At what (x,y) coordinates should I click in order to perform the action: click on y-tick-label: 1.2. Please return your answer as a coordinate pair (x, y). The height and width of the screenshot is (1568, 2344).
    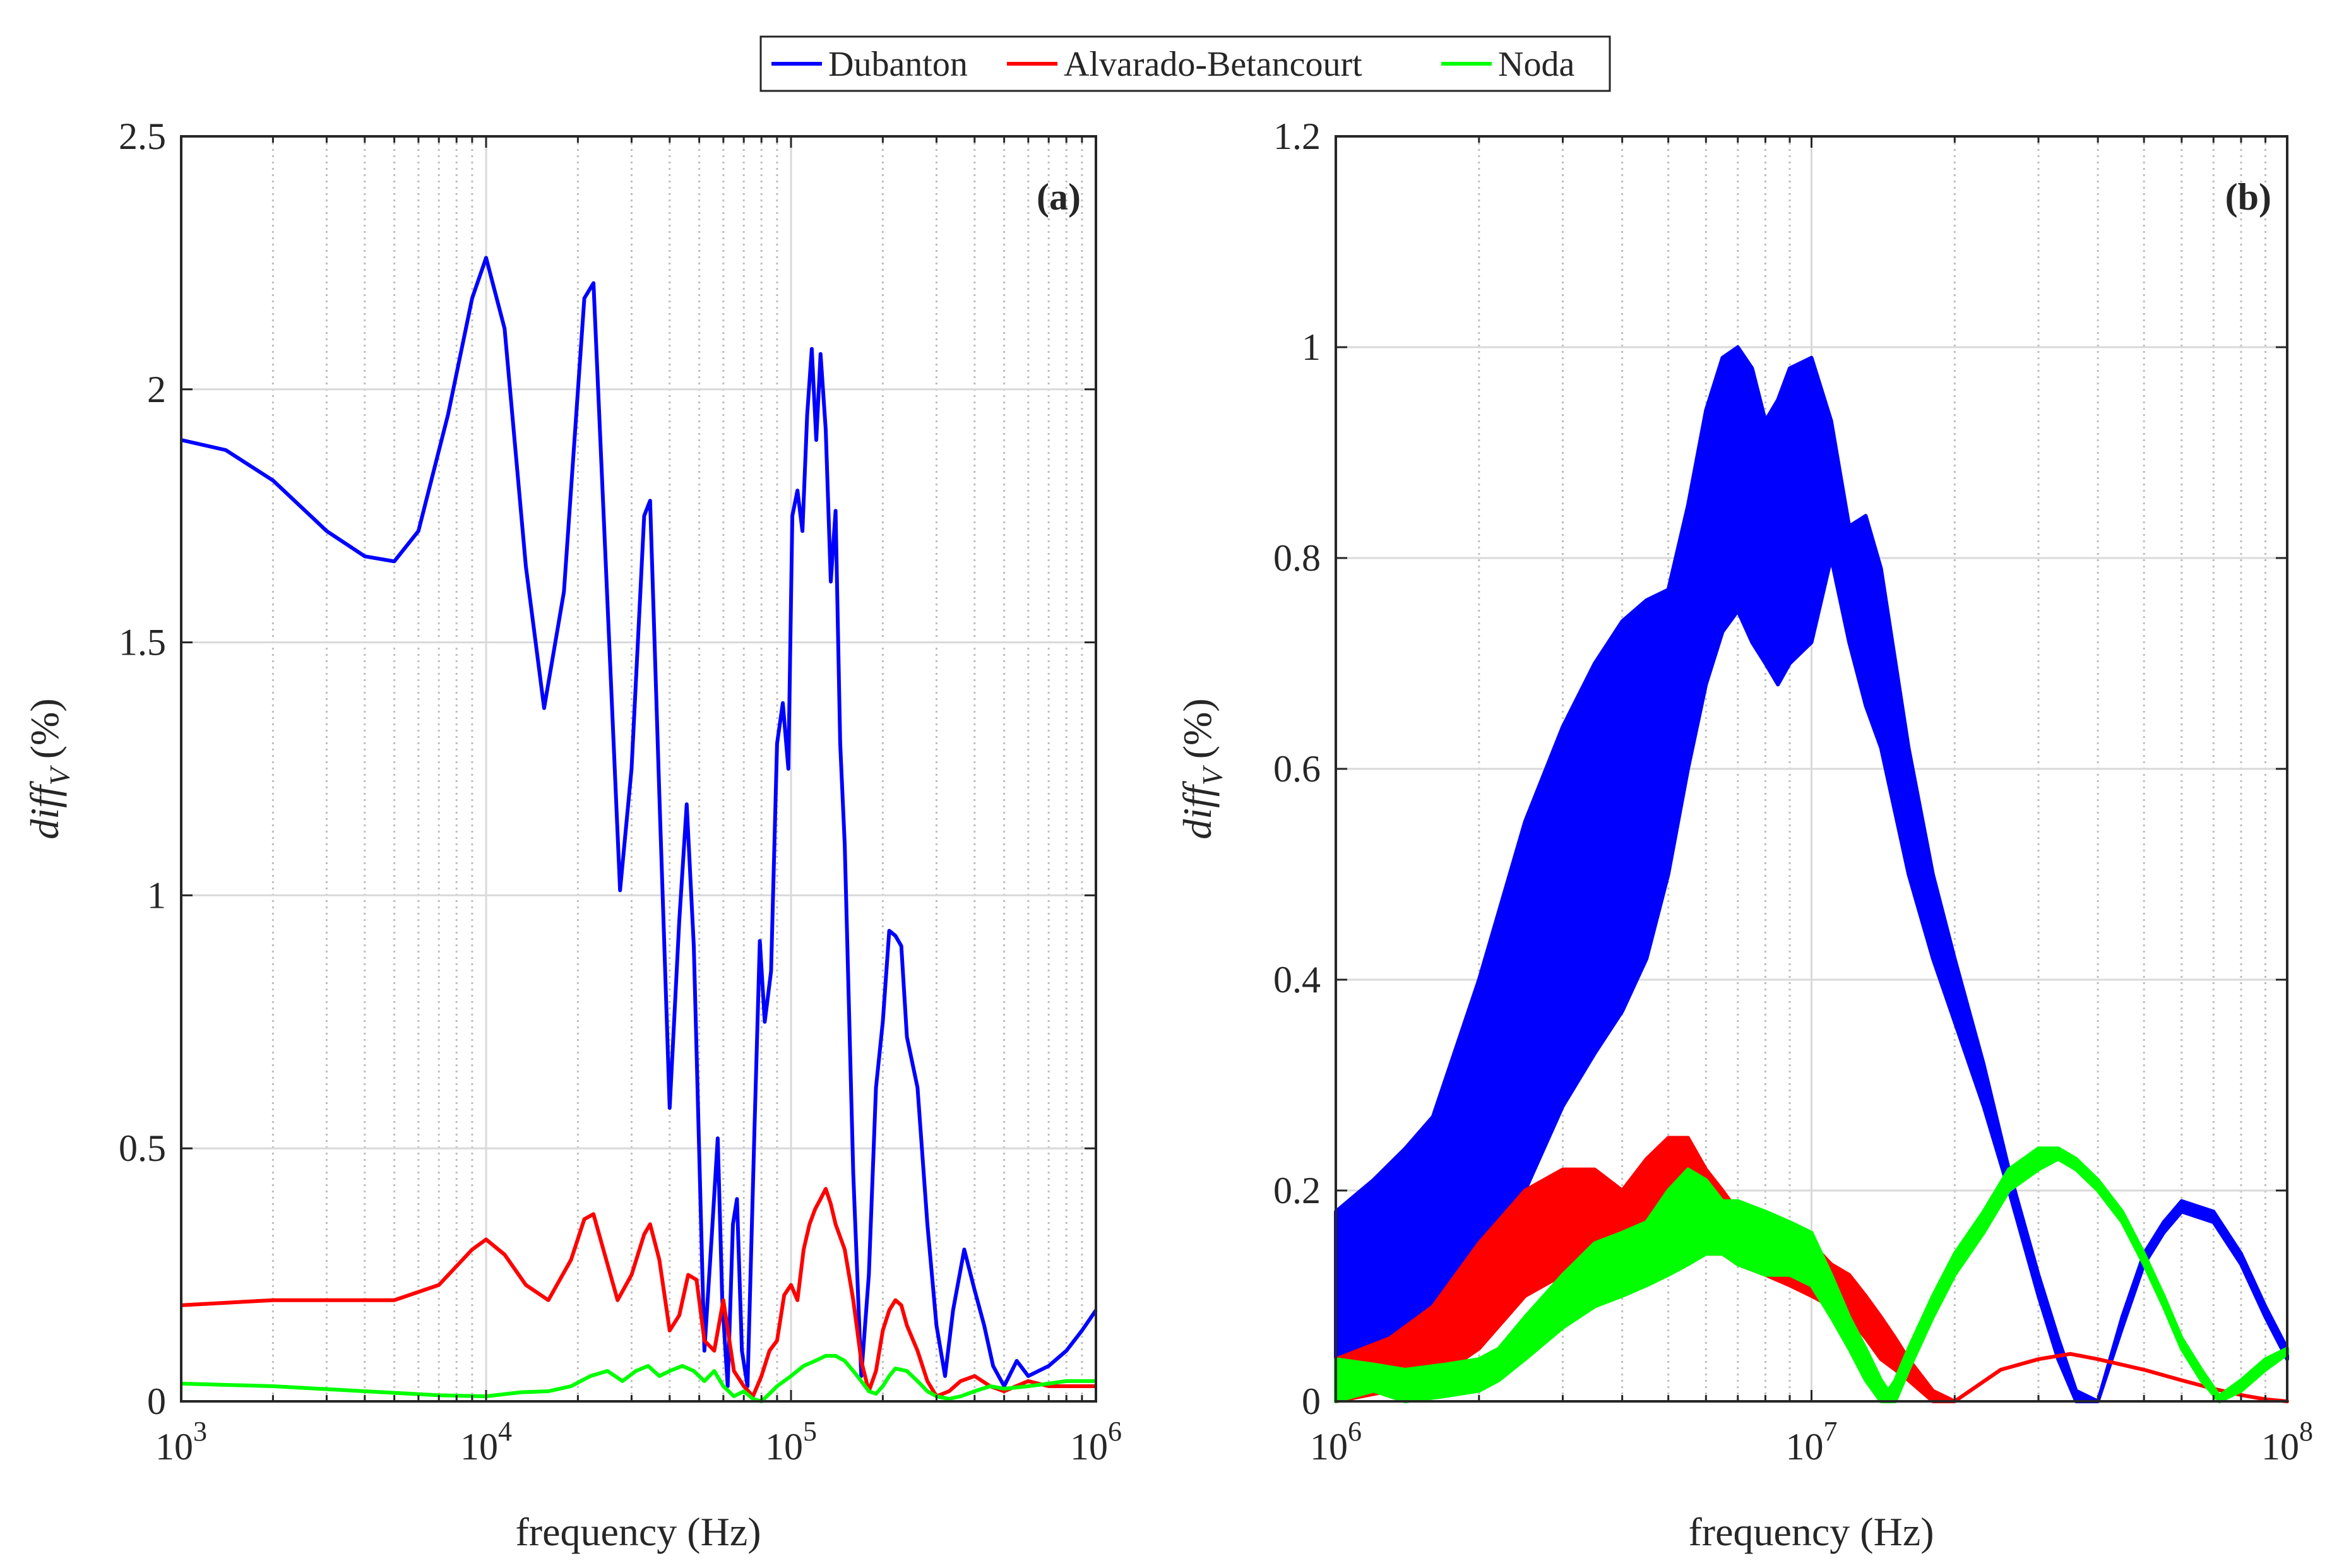
    Looking at the image, I should click on (1297, 136).